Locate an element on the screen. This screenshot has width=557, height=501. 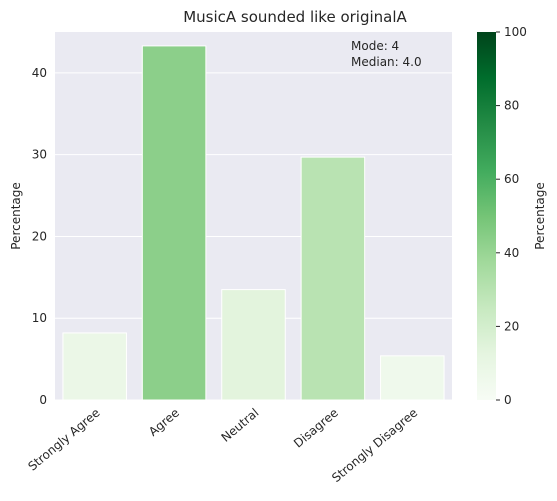
annotation-line: Median: 4.0 is located at coordinates (386, 62).